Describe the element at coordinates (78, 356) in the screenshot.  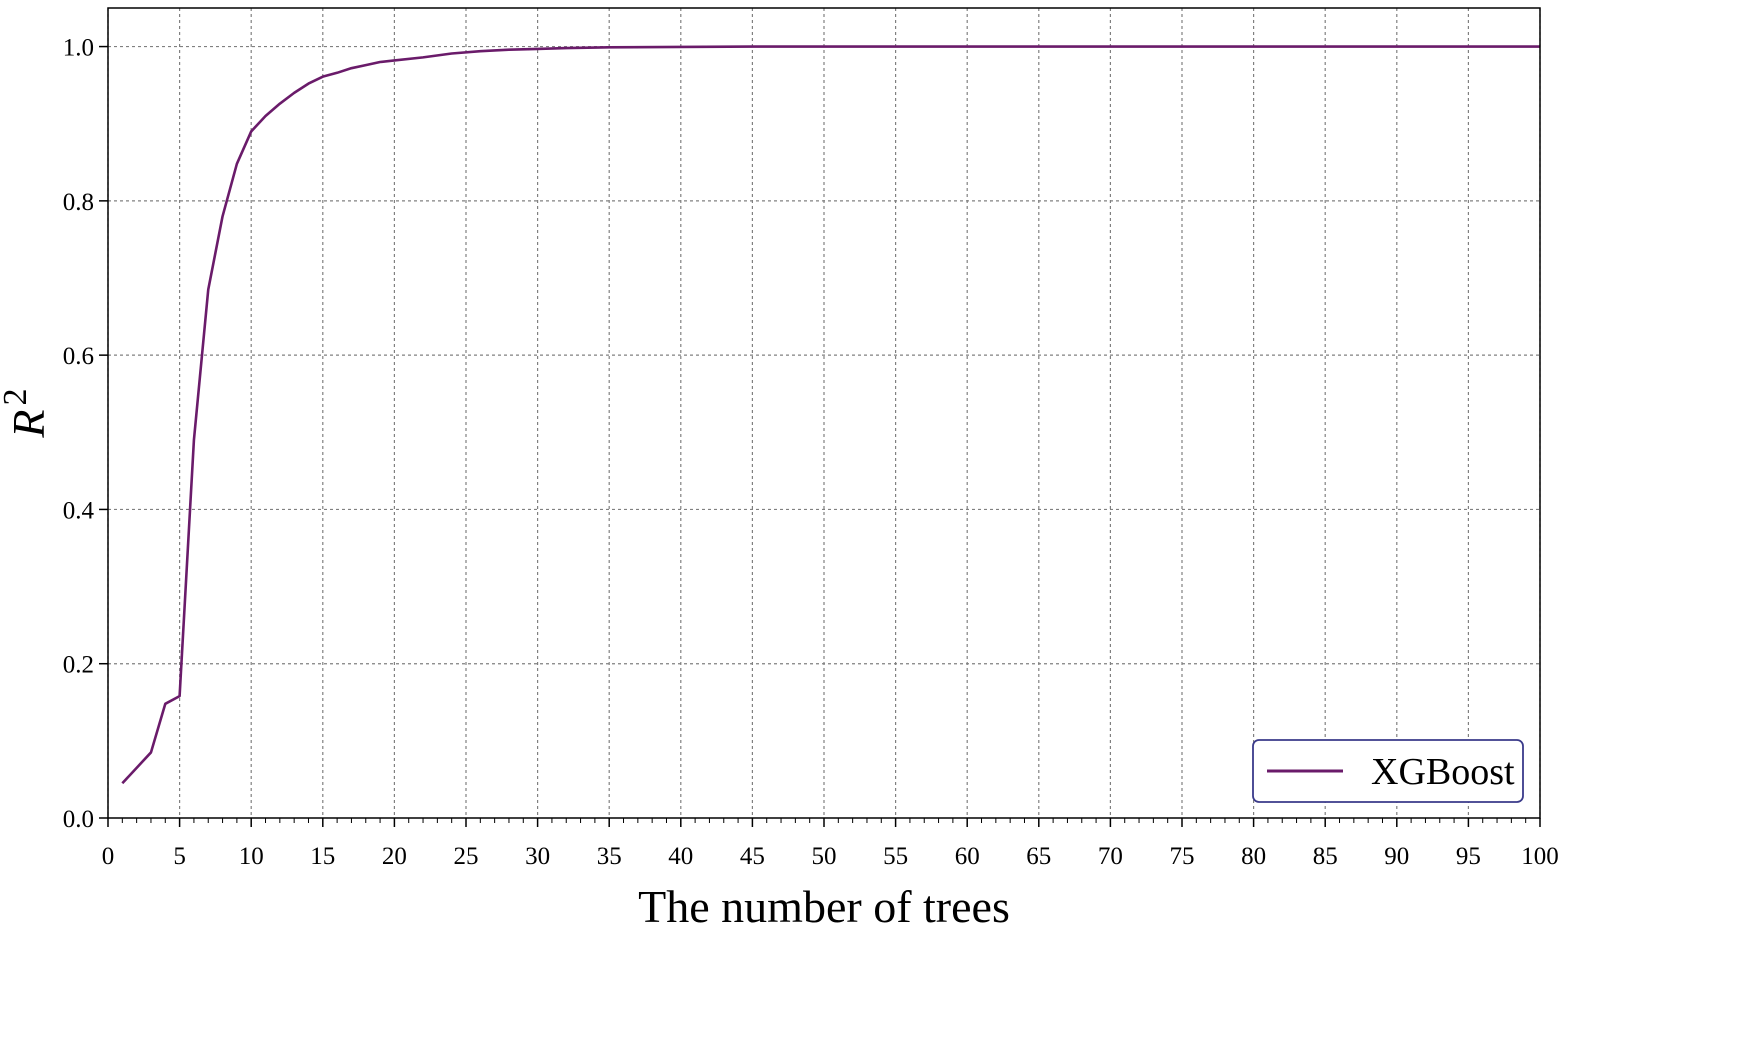
I see `y-tick-label: 0.6` at that location.